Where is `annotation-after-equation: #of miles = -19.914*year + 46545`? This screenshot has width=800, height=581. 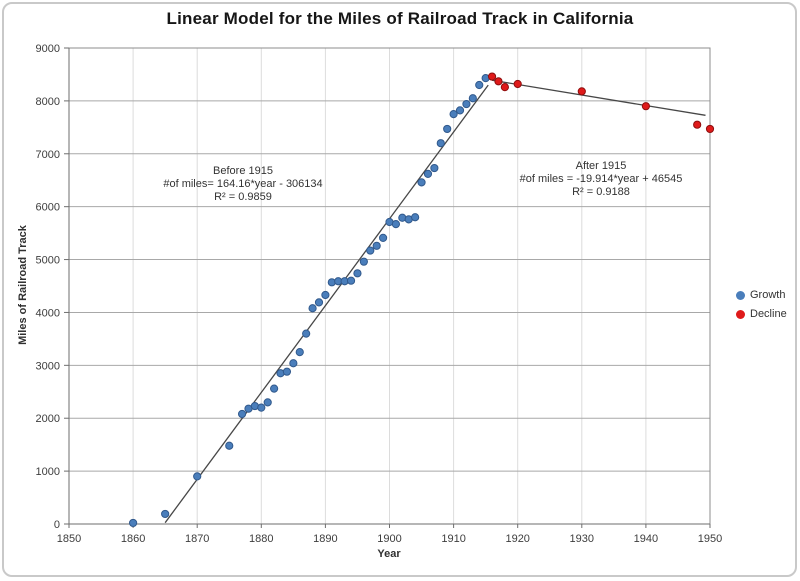 annotation-after-equation: #of miles = -19.914*year + 46545 is located at coordinates (601, 179).